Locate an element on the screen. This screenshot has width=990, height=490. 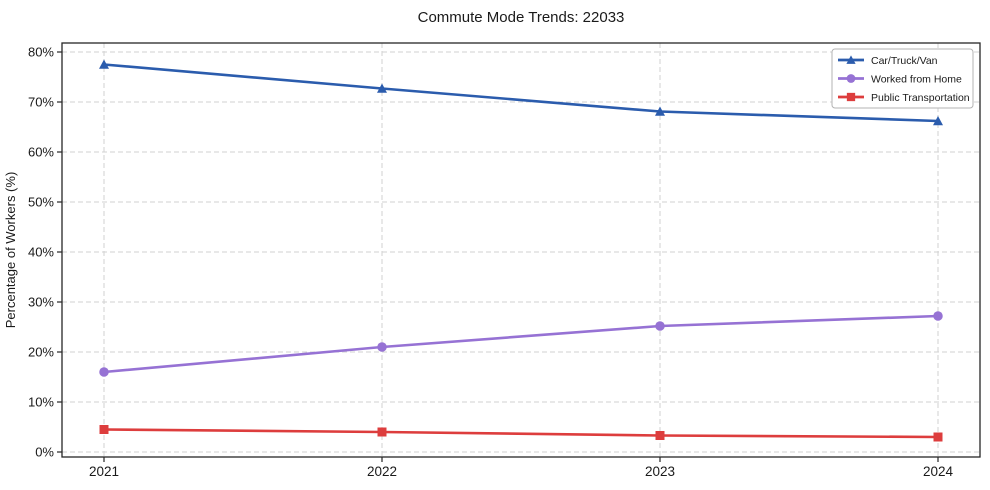
legend-entry: Worked from Home is located at coordinates (900, 79).